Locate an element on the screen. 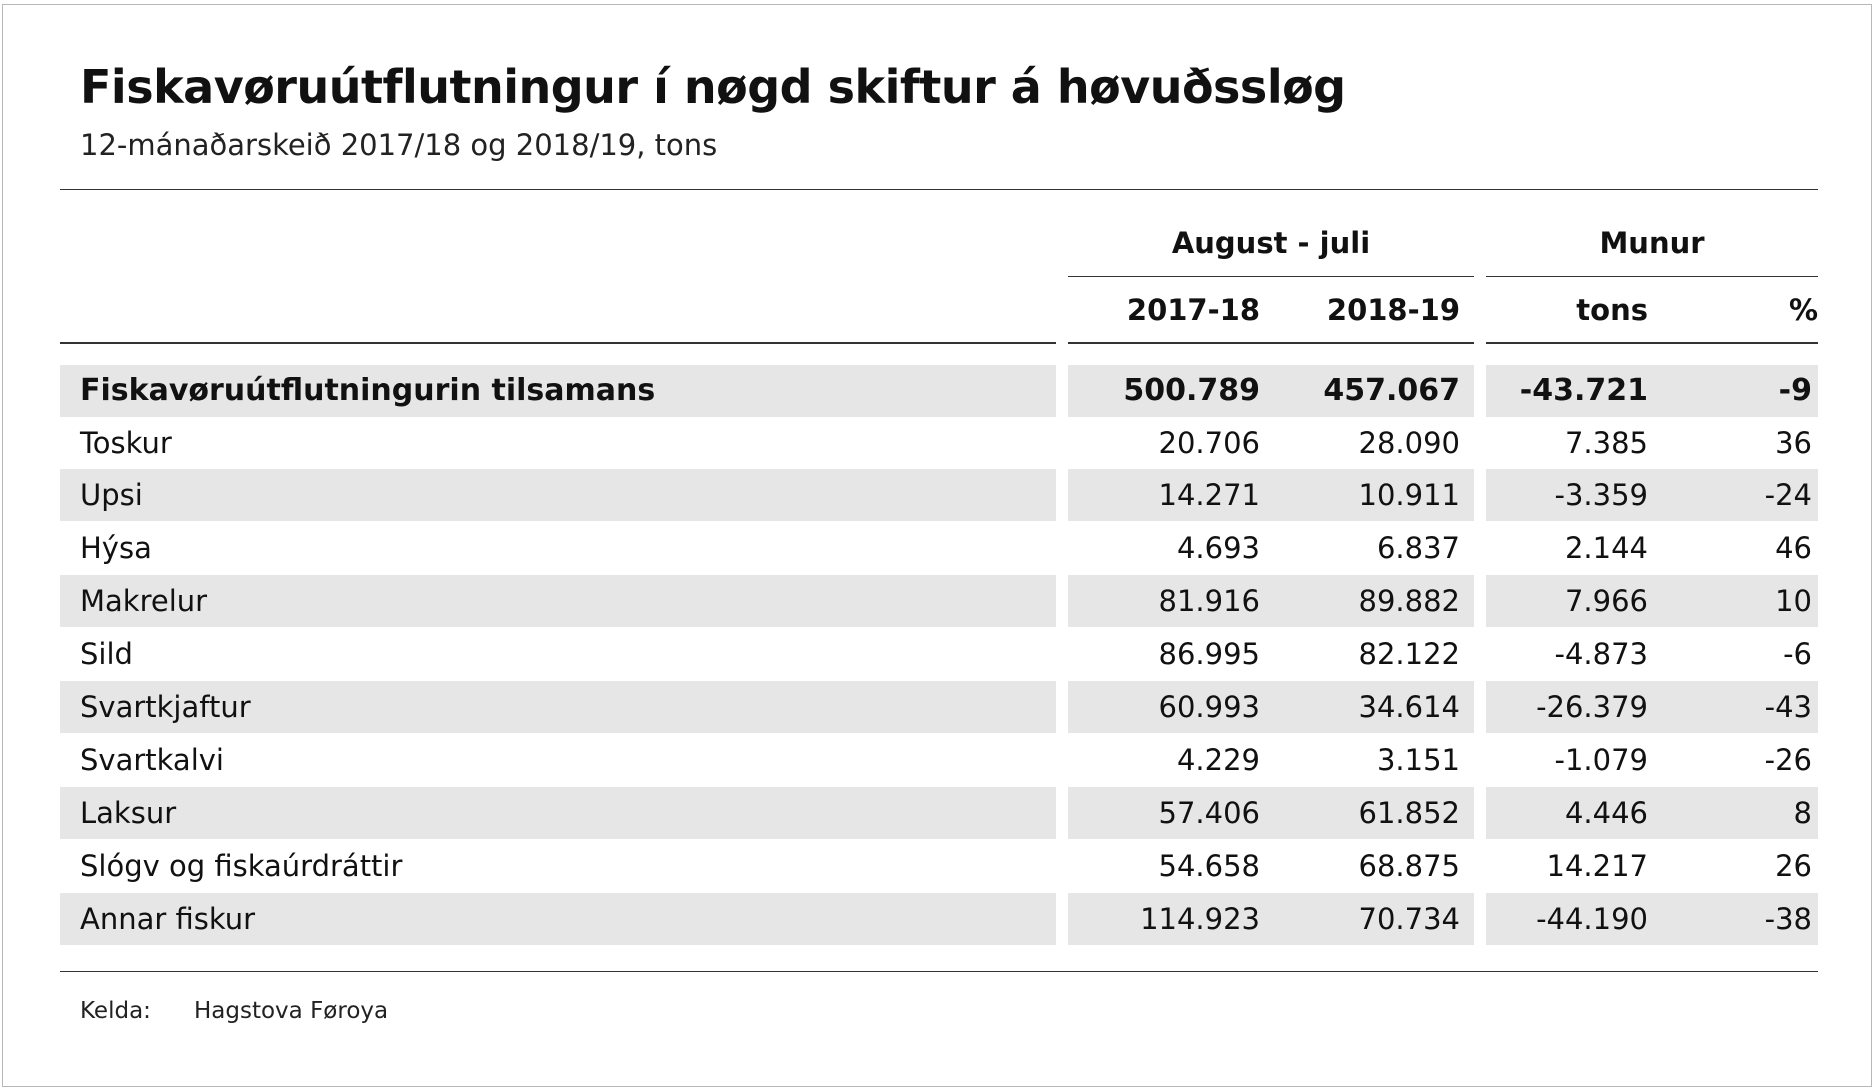 The width and height of the screenshot is (1876, 1091). cell-2018-19: 34.614 is located at coordinates (1409, 707).